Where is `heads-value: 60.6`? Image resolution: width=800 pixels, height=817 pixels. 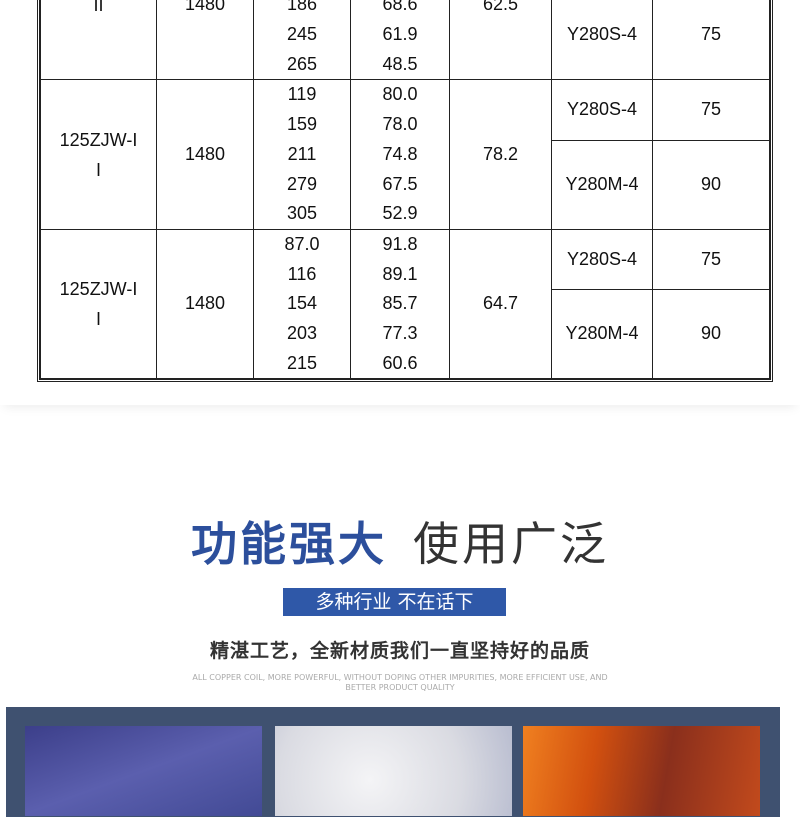
heads-value: 60.6 is located at coordinates (400, 362).